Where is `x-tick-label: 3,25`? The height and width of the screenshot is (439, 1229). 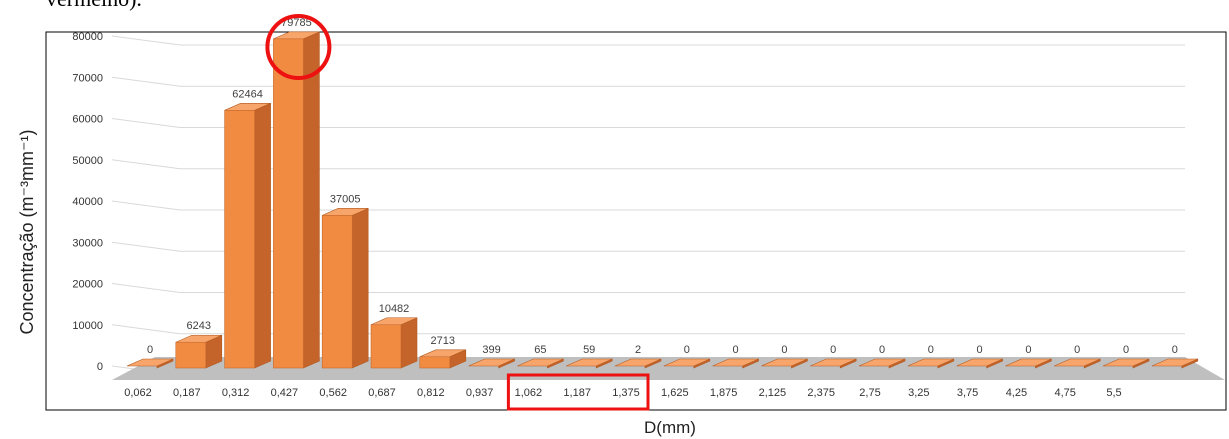 x-tick-label: 3,25 is located at coordinates (918, 393).